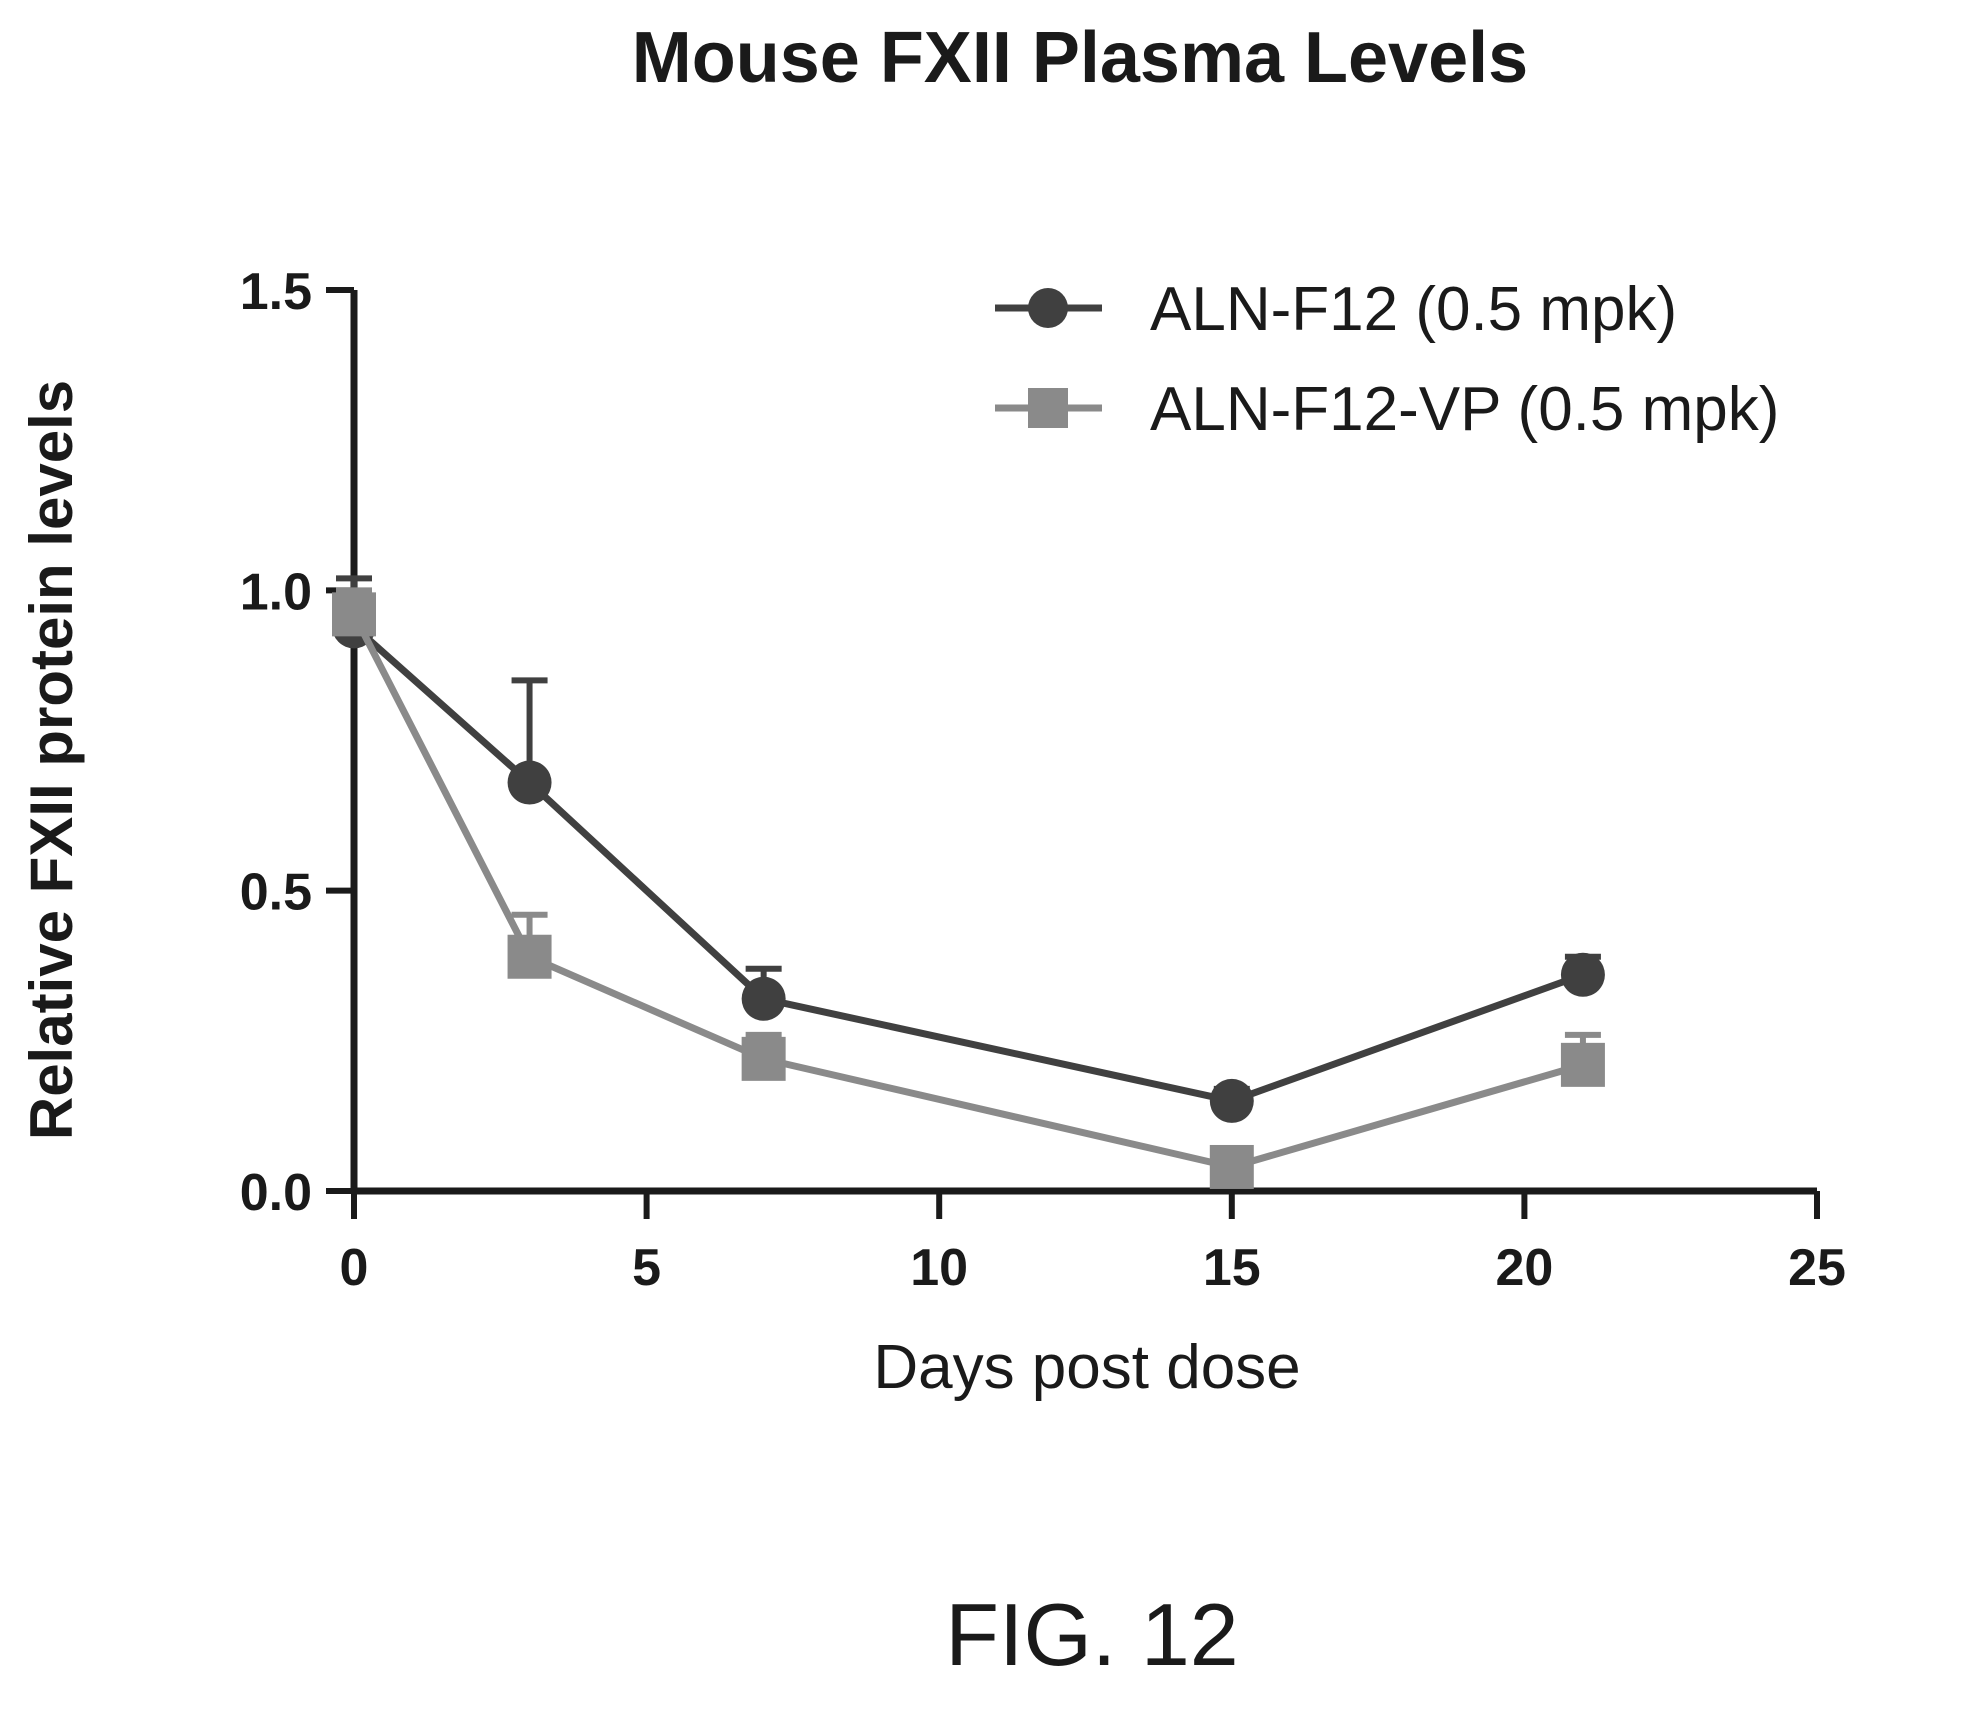 The image size is (1982, 1722). Describe the element at coordinates (1464, 409) in the screenshot. I see `legend-label: ALN-F12-VP (0.5 mpk)` at that location.